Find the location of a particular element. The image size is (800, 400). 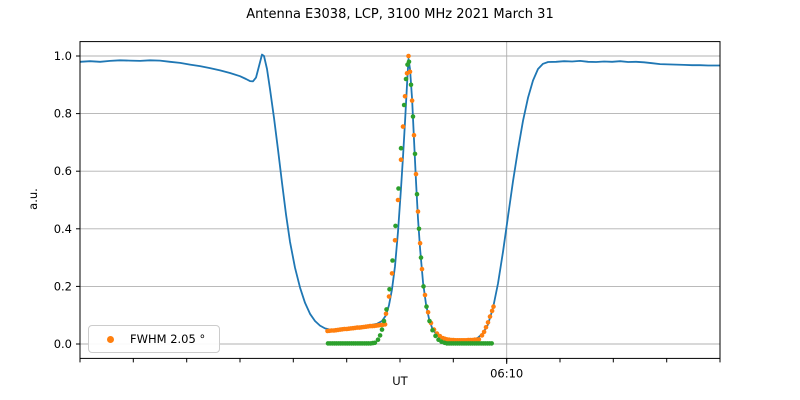

y-tick-label: 0.0 is located at coordinates (63, 344).